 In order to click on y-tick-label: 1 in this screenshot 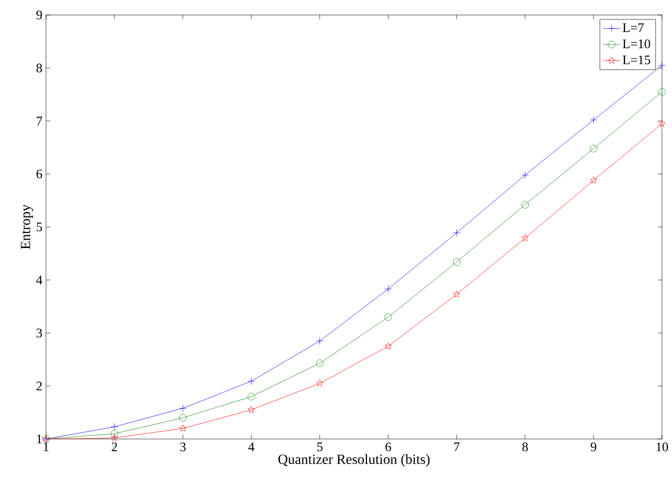, I will do `click(39, 439)`.